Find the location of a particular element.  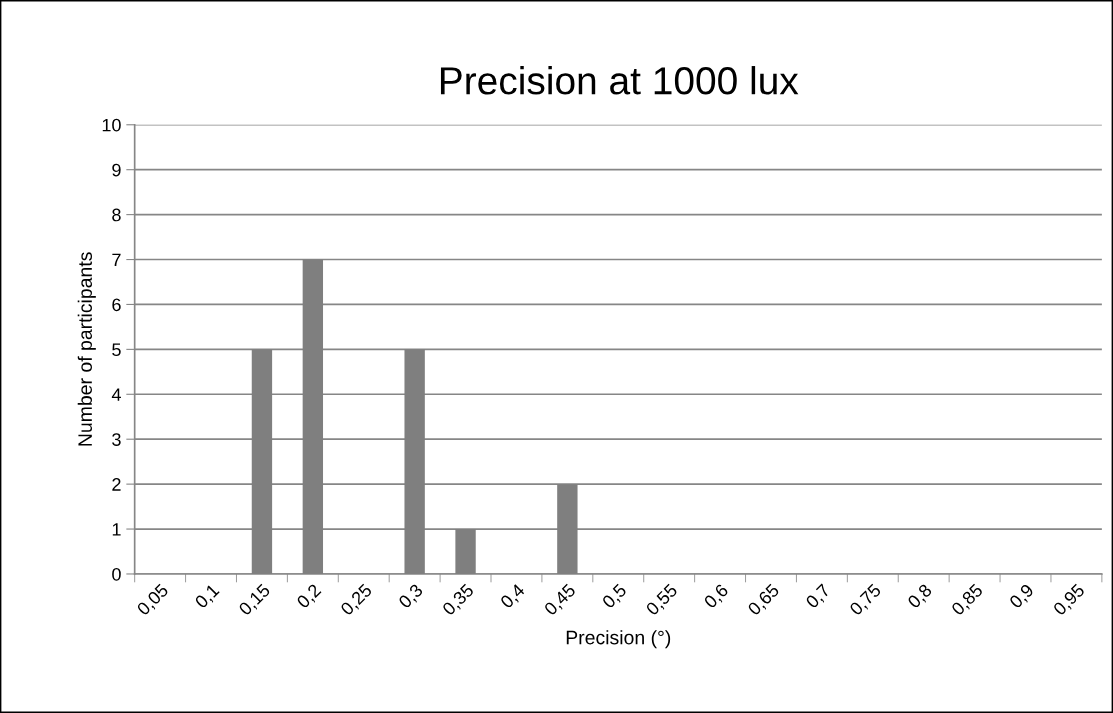

y-tick-label: 6 is located at coordinates (116, 305).